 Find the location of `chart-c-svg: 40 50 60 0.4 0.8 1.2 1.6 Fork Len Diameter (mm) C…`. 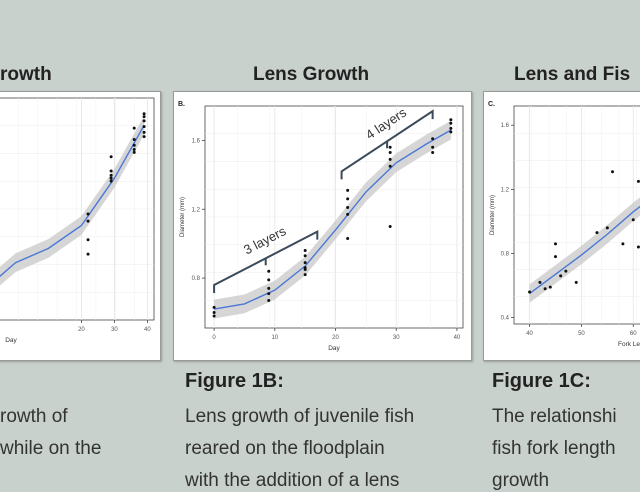

chart-c-svg: 40 50 60 0.4 0.8 1.2 1.6 Fork Len Diameter (mm) C… is located at coordinates (564, 224).